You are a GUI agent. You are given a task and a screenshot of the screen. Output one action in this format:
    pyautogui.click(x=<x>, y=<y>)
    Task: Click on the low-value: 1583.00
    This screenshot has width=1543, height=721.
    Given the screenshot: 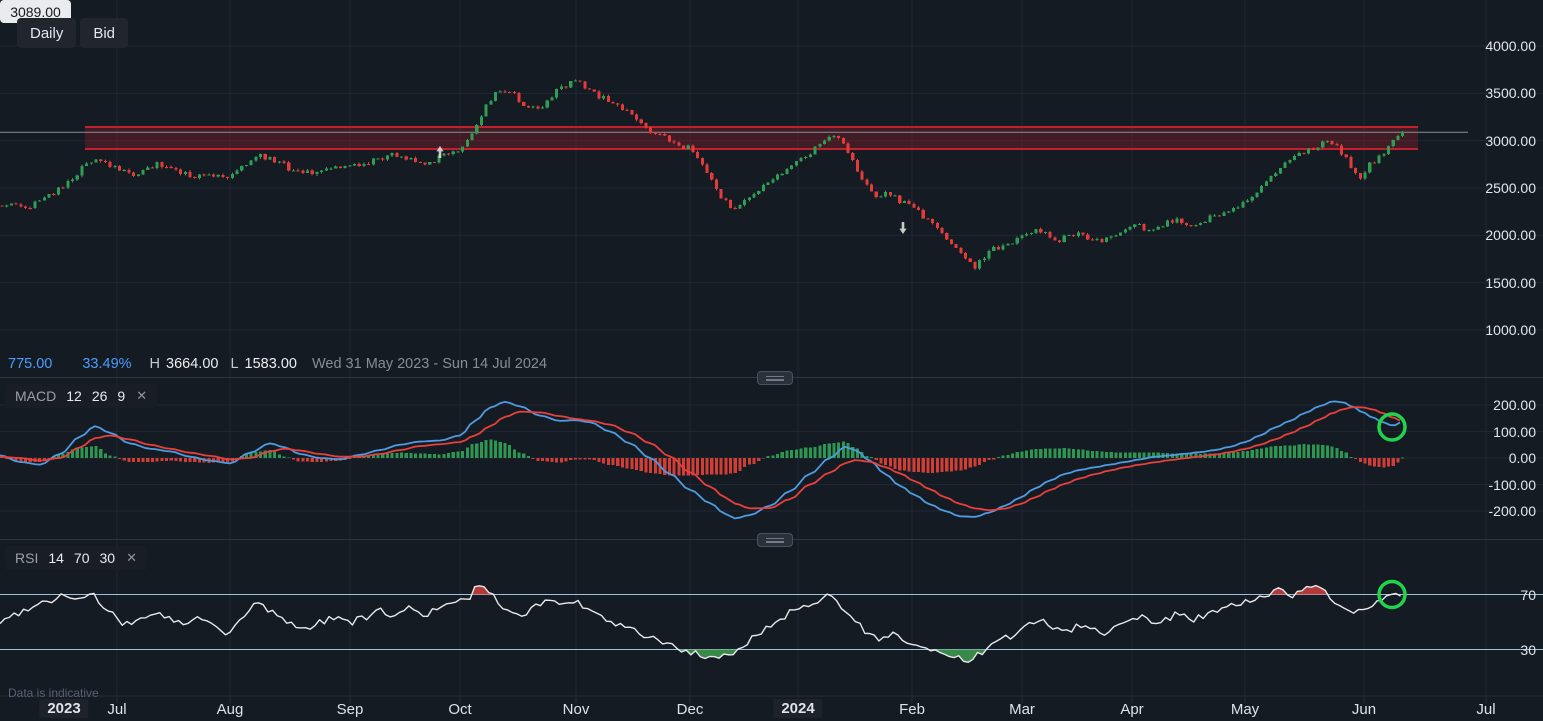 What is the action you would take?
    pyautogui.click(x=270, y=364)
    